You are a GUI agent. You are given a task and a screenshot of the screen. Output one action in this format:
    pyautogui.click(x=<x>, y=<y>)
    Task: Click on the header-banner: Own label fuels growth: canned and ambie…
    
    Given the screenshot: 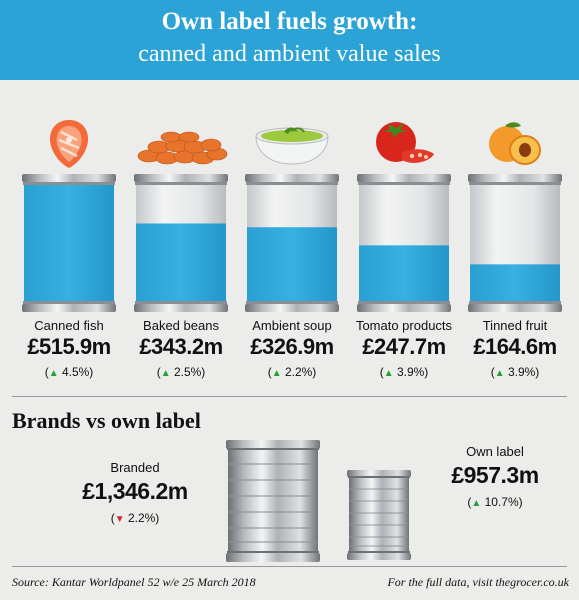 What is the action you would take?
    pyautogui.click(x=289, y=40)
    